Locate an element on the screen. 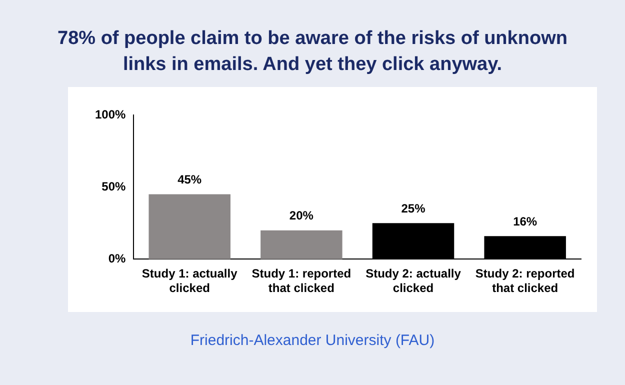 Image resolution: width=625 pixels, height=385 pixels. y-tick-label: 50% is located at coordinates (114, 186).